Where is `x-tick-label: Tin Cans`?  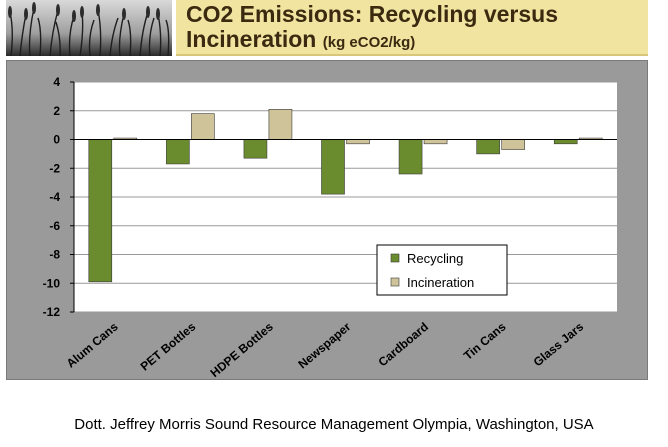 x-tick-label: Tin Cans is located at coordinates (485, 340).